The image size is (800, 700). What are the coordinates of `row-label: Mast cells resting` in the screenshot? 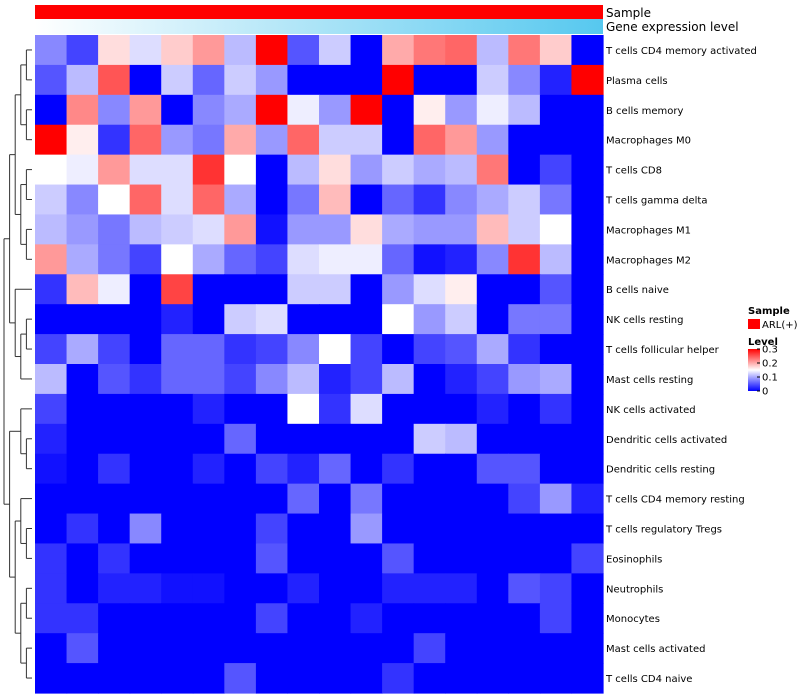 It's located at (649, 380).